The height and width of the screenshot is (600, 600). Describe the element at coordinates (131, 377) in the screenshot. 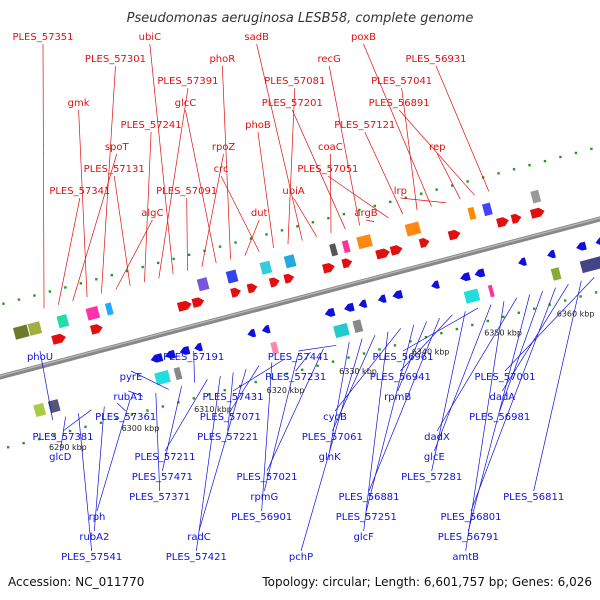

I see `reverse-gene-label: pyrE` at that location.